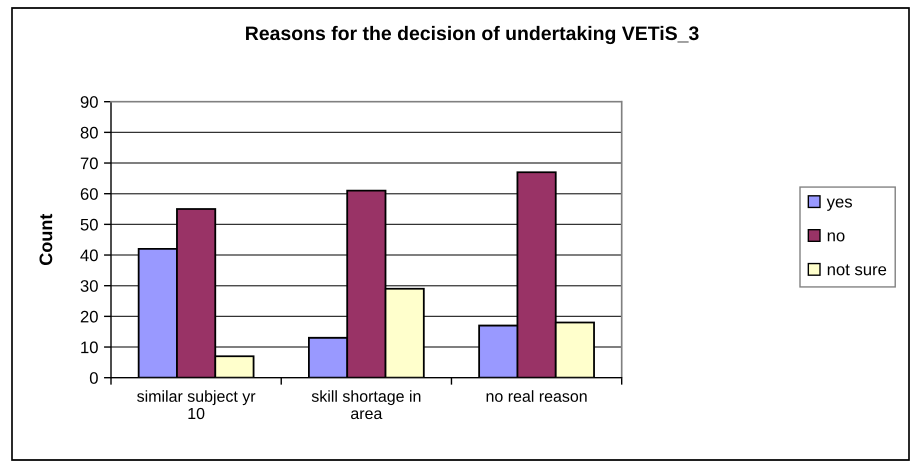 This screenshot has width=911, height=467. Describe the element at coordinates (45, 240) in the screenshot. I see `y-axis-title: Count` at that location.